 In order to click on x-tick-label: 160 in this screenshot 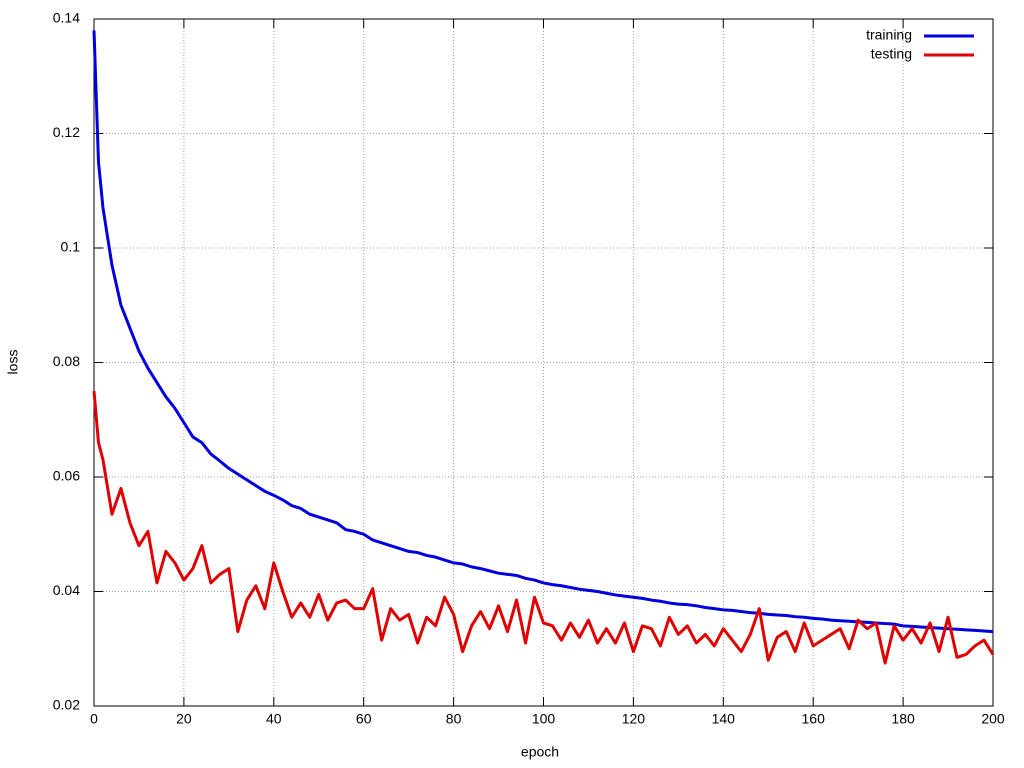, I will do `click(814, 719)`.